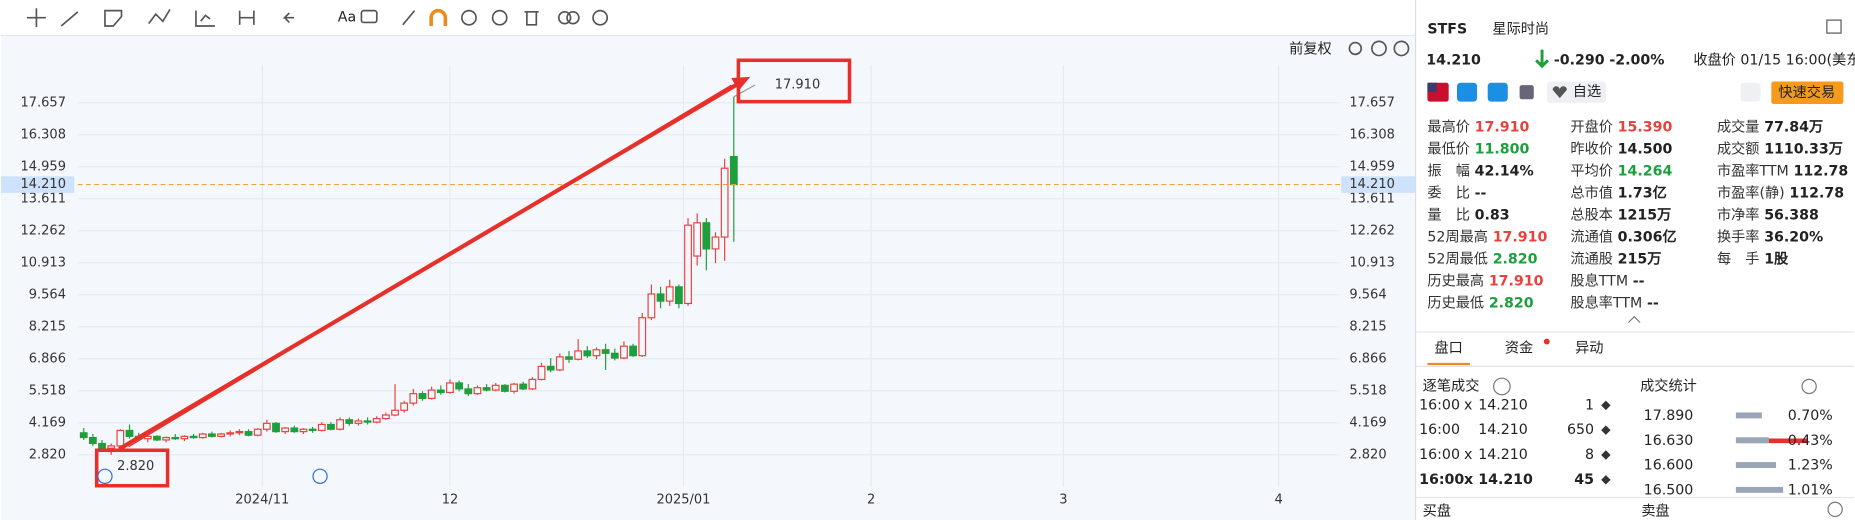 This screenshot has height=520, width=1855. I want to click on lock-tool, so click(469, 17).